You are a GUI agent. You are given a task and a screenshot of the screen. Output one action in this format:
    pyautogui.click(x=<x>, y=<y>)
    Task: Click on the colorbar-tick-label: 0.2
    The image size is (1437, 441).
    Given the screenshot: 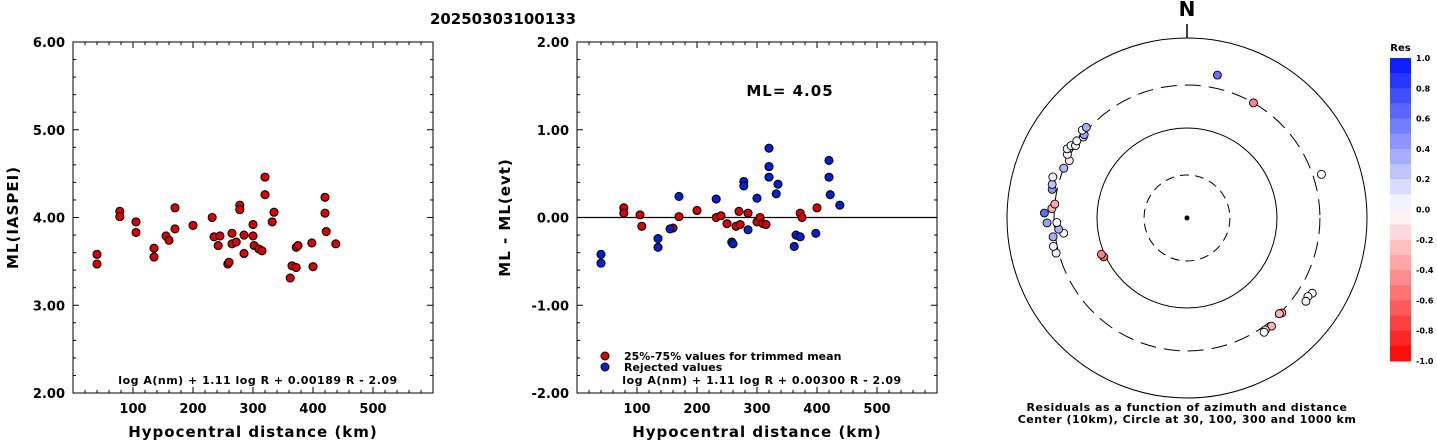 What is the action you would take?
    pyautogui.click(x=1423, y=179)
    